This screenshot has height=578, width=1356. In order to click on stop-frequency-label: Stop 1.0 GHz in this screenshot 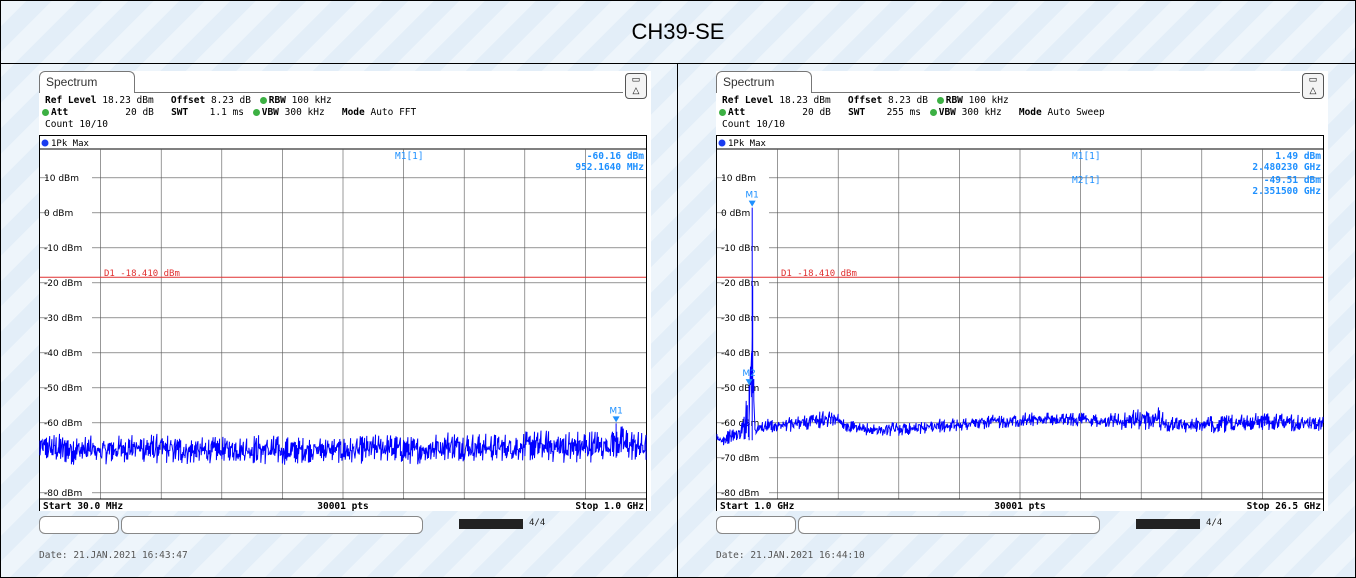, I will do `click(609, 506)`.